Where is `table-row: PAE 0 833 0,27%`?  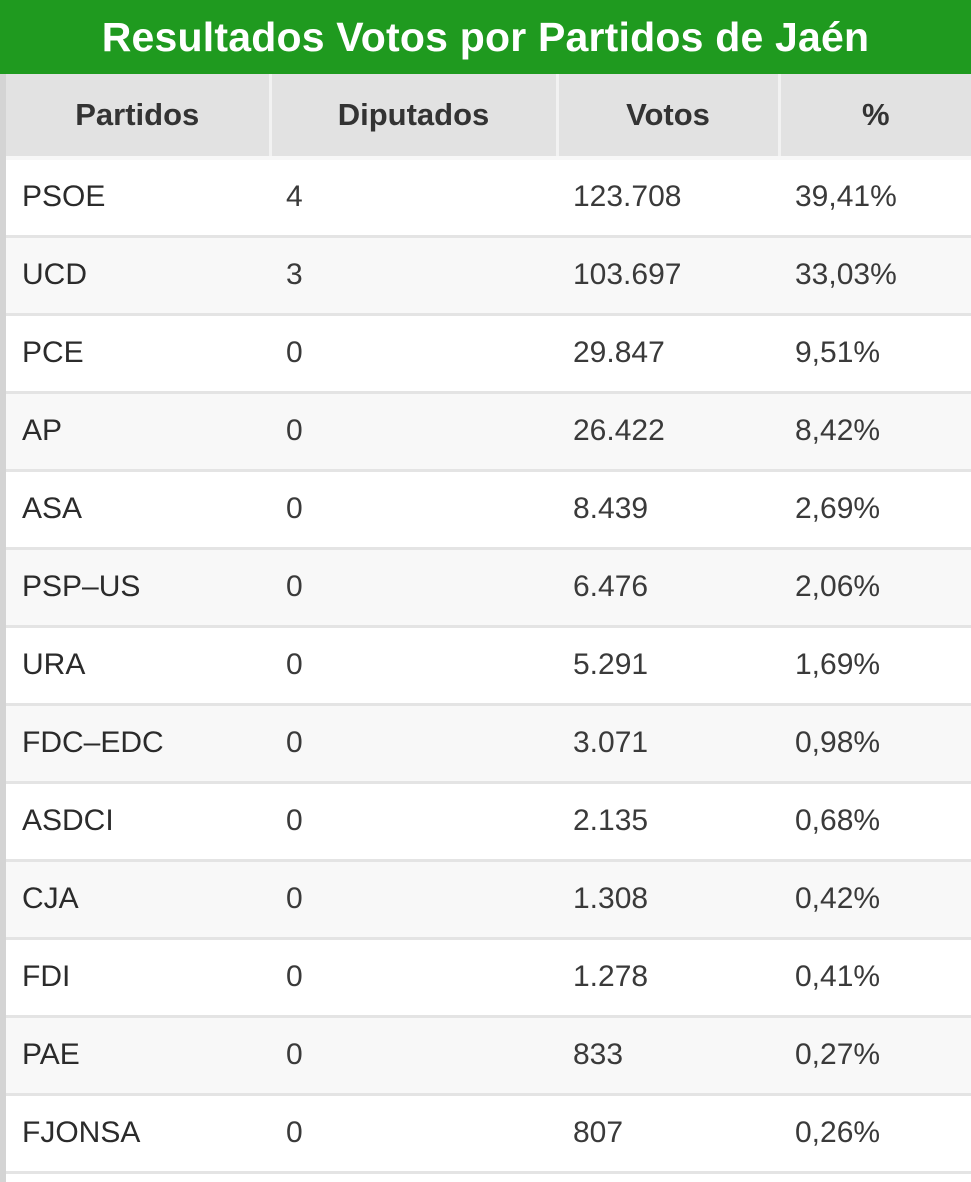
table-row: PAE 0 833 0,27% is located at coordinates (488, 1056).